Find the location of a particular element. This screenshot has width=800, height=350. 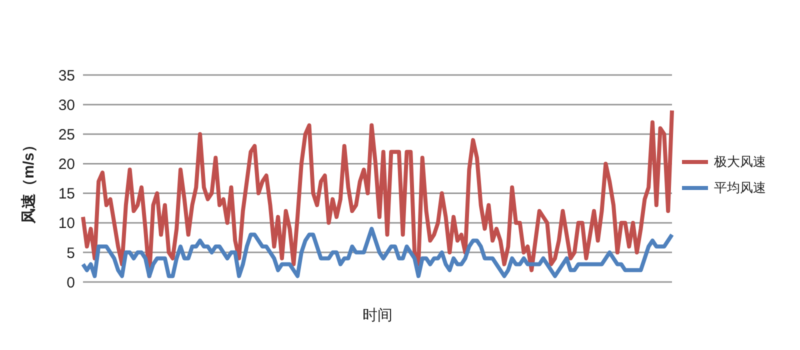

y-tick-label: 30 is located at coordinates (66, 105).